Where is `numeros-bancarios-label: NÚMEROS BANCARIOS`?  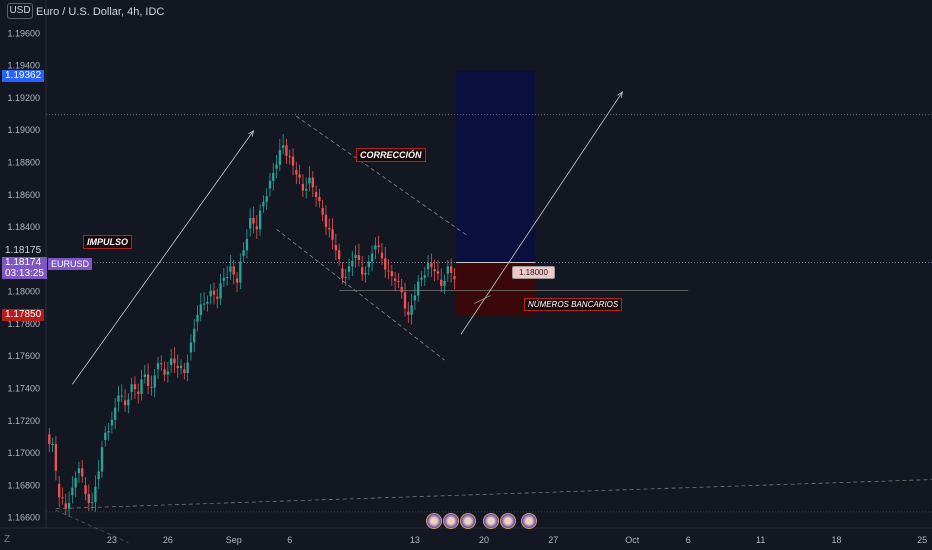 numeros-bancarios-label: NÚMEROS BANCARIOS is located at coordinates (573, 304).